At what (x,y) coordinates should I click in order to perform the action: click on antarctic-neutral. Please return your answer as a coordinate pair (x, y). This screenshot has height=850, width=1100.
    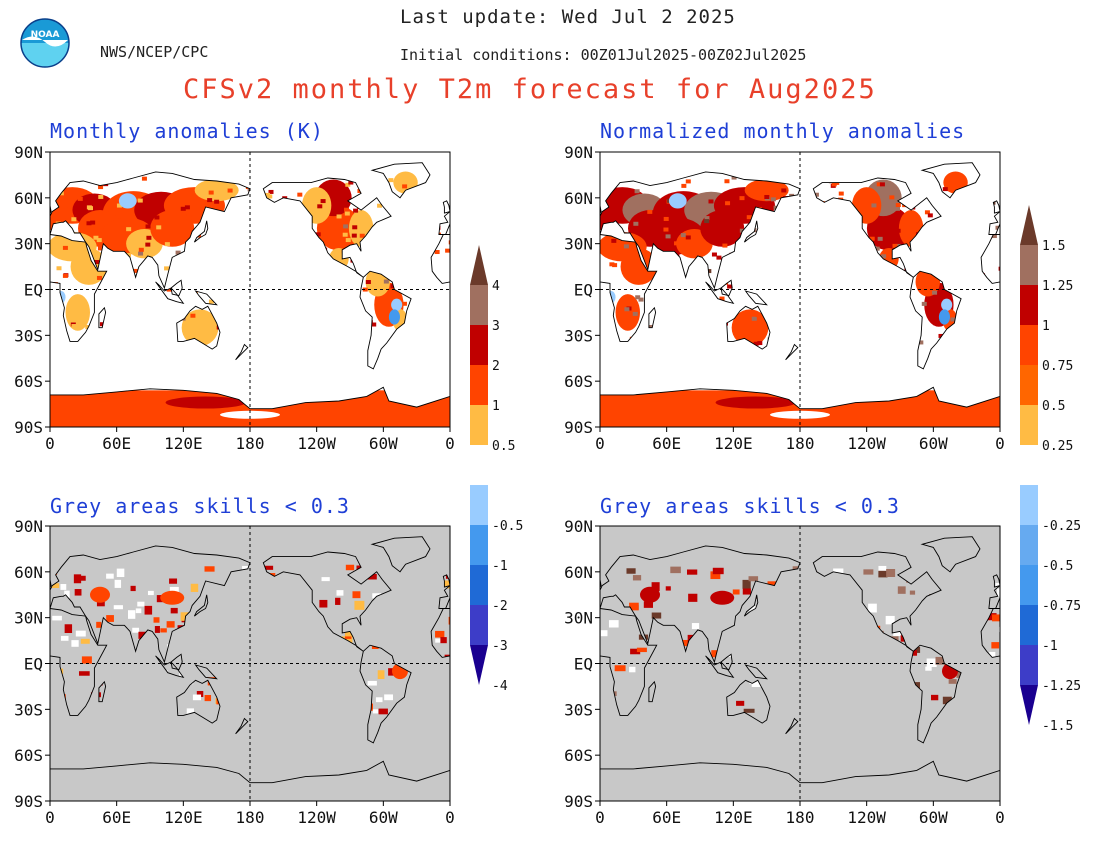
    Looking at the image, I should click on (250, 414).